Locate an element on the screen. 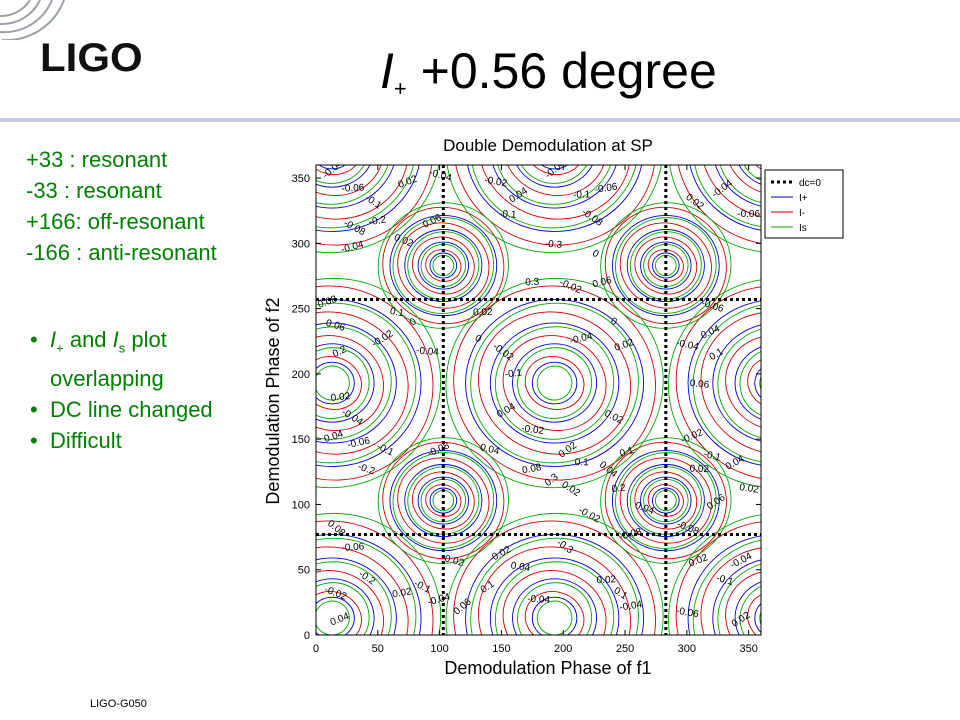 The image size is (960, 720). chart-title: Double Demodulation at SP is located at coordinates (548, 145).